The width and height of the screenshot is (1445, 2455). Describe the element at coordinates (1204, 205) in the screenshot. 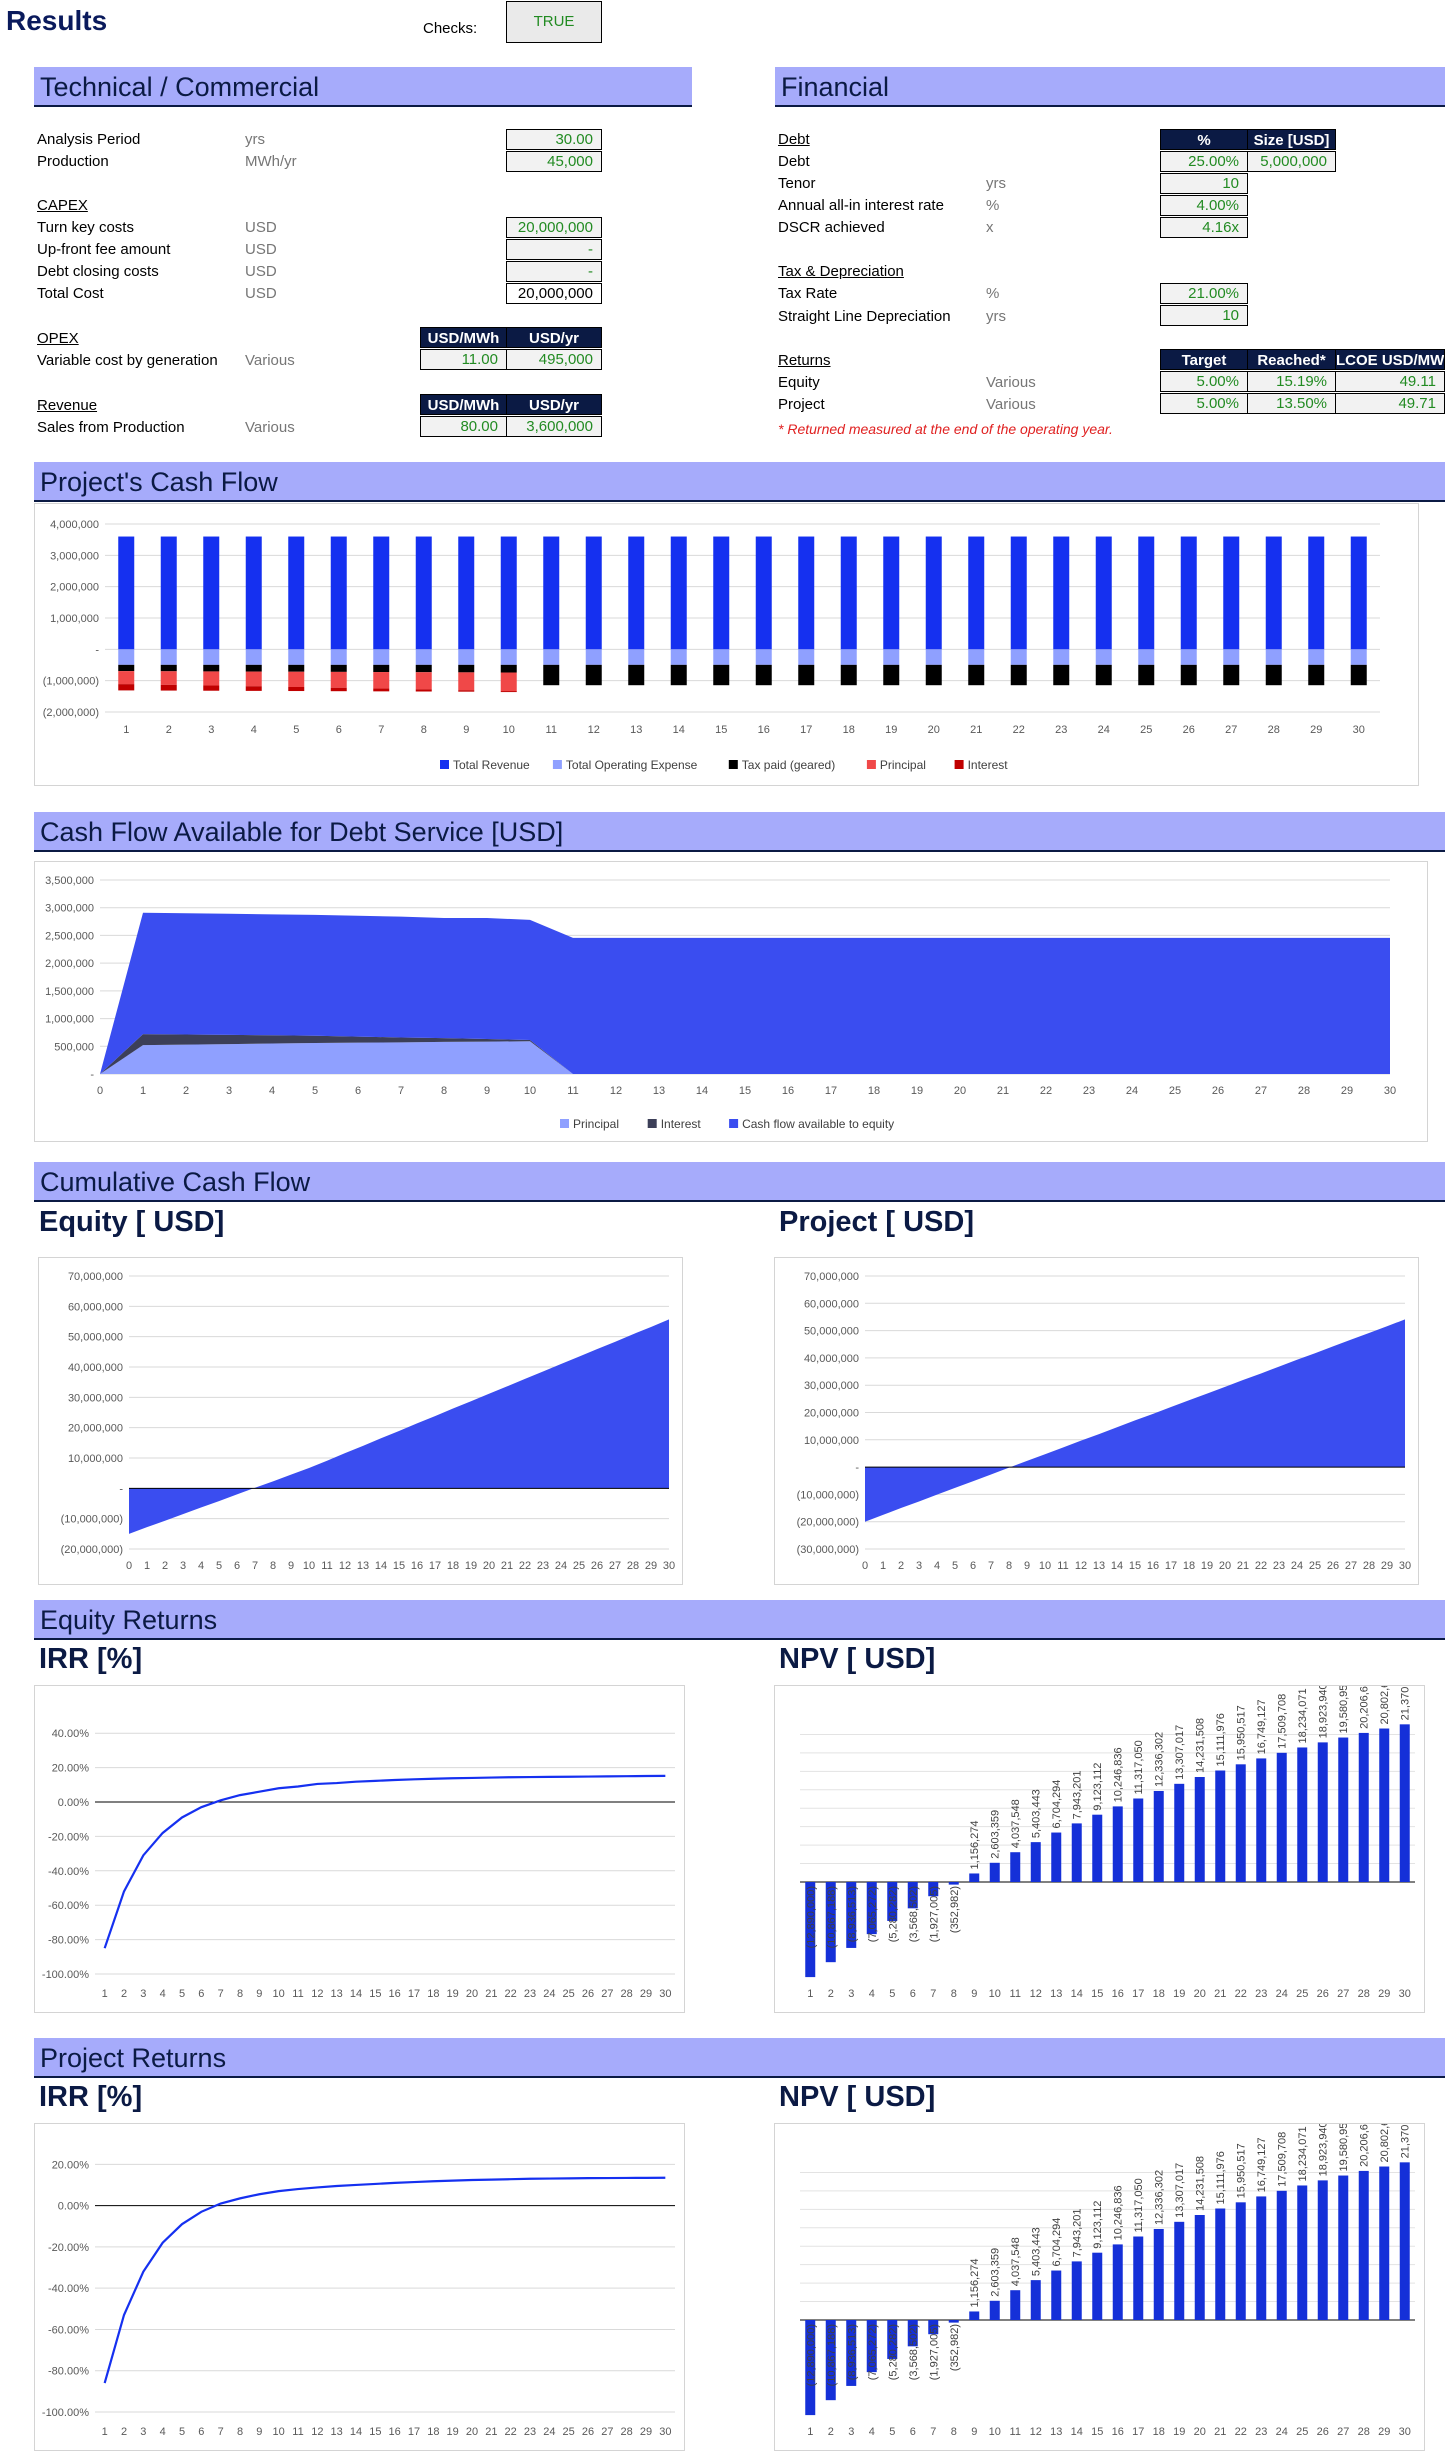

I see `interest-rate-value: 4.00%` at that location.